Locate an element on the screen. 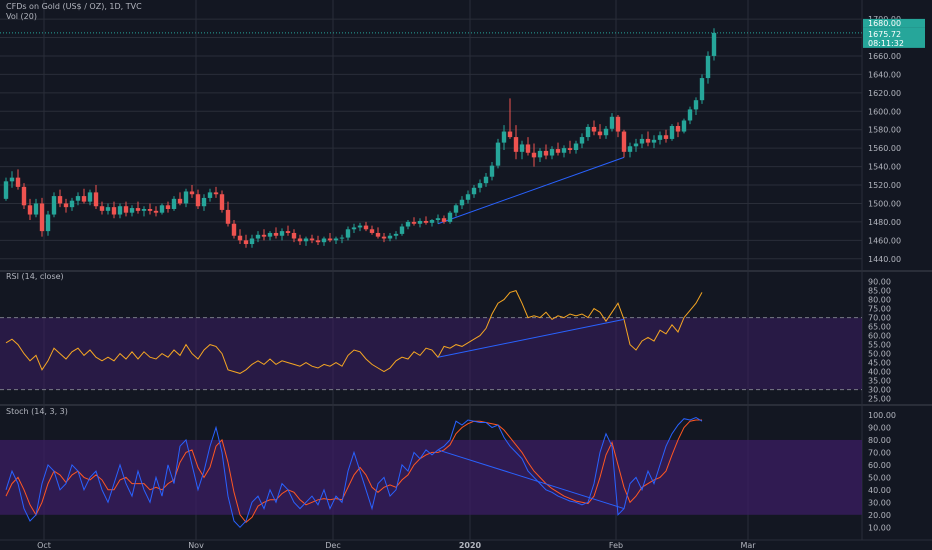 This screenshot has width=932, height=550. rsi-indicator-label: RSI (14, close) is located at coordinates (35, 276).